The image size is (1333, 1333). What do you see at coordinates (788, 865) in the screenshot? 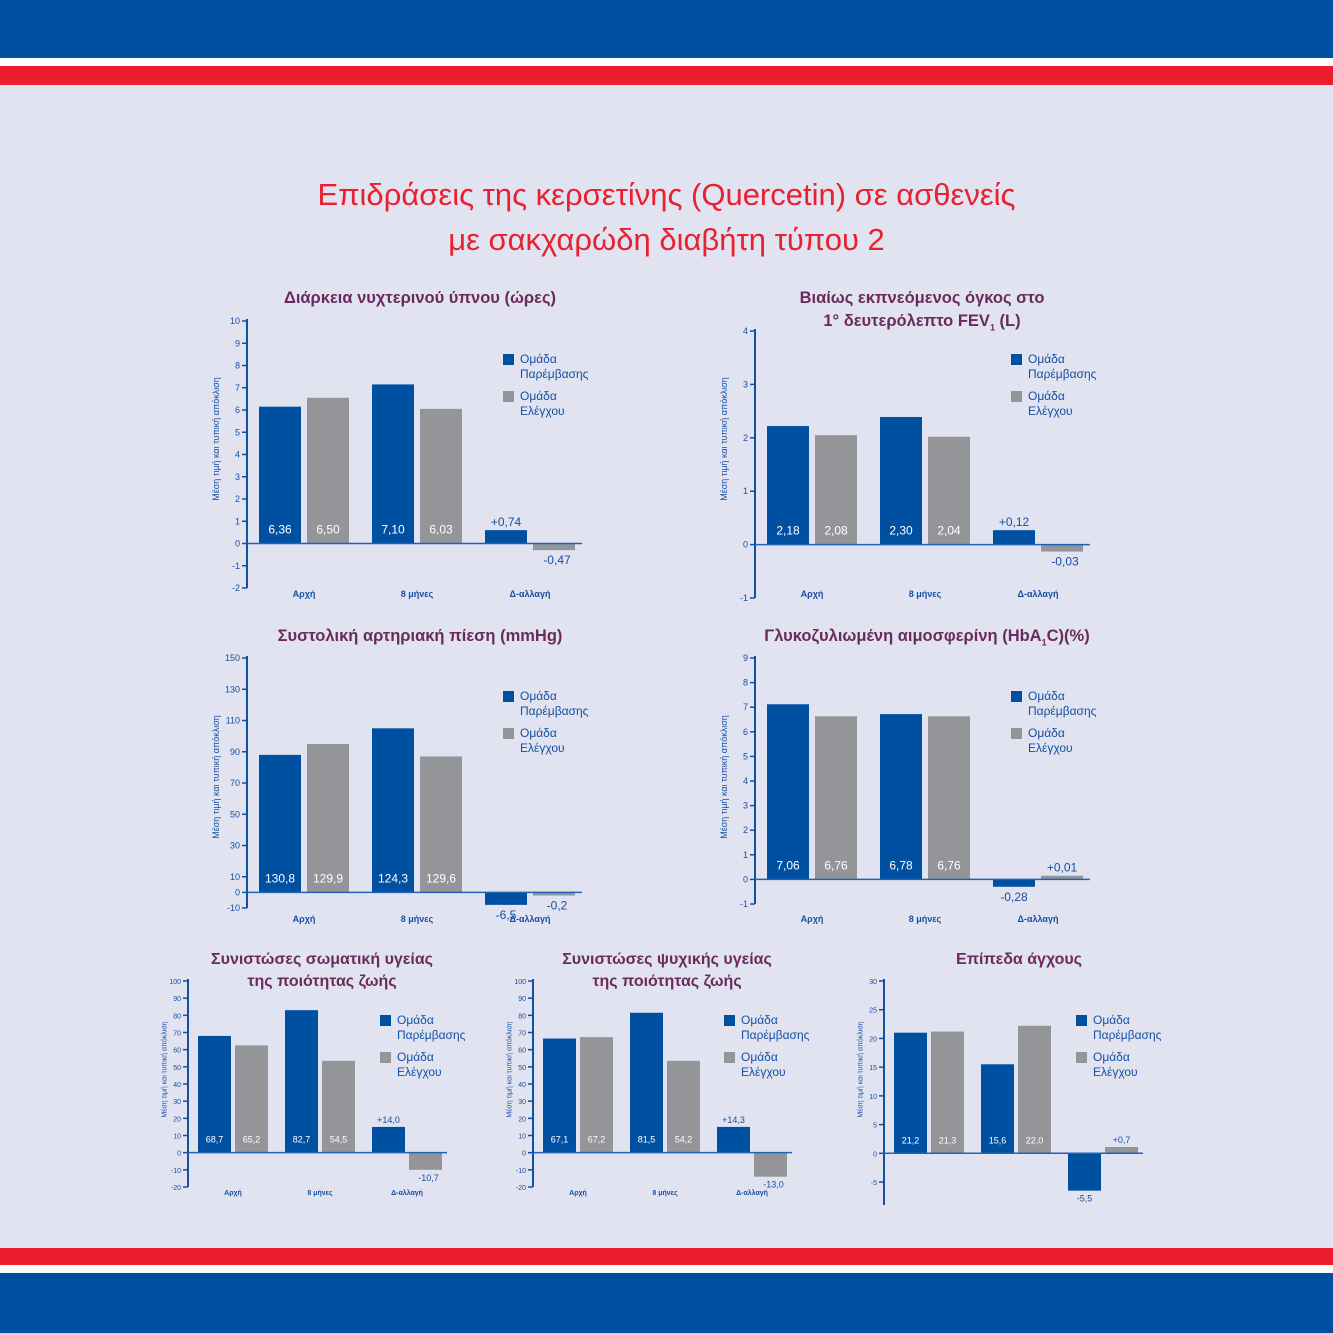
I see `value-label: 7,06` at bounding box center [788, 865].